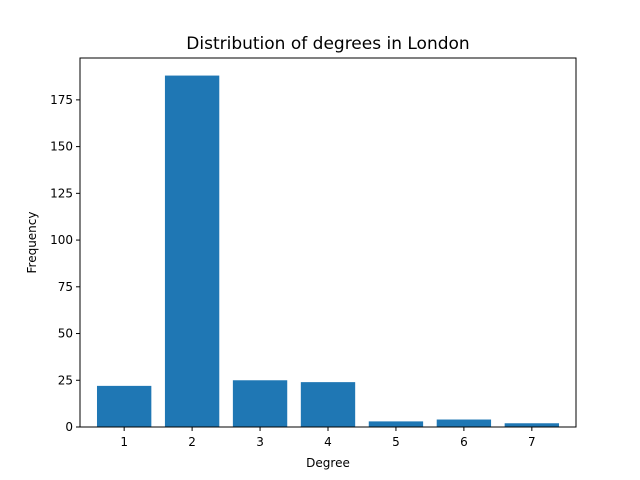 The width and height of the screenshot is (640, 480). I want to click on x-tick-label-4: 4, so click(328, 442).